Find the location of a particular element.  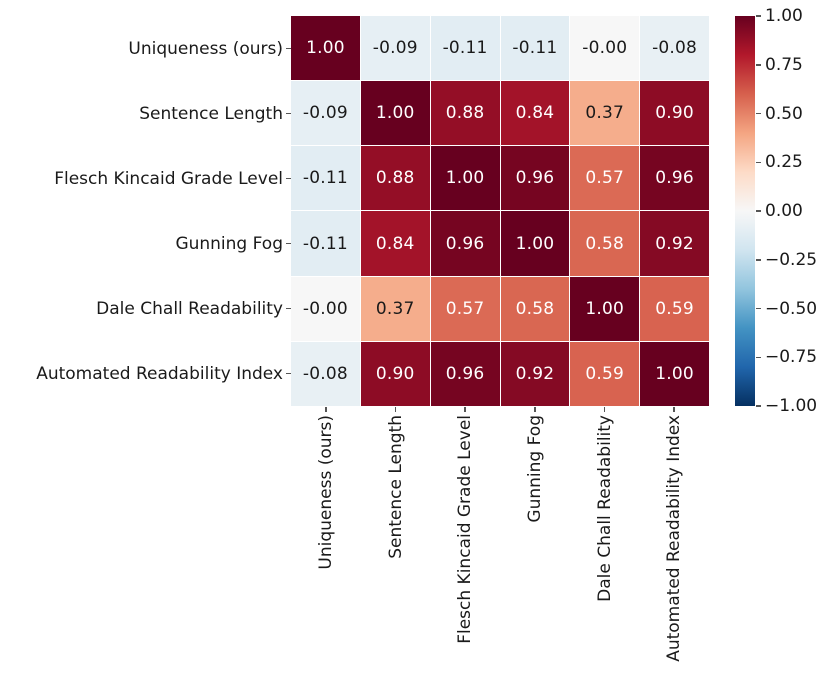

y-tick-label: Sentence Length is located at coordinates (211, 113).